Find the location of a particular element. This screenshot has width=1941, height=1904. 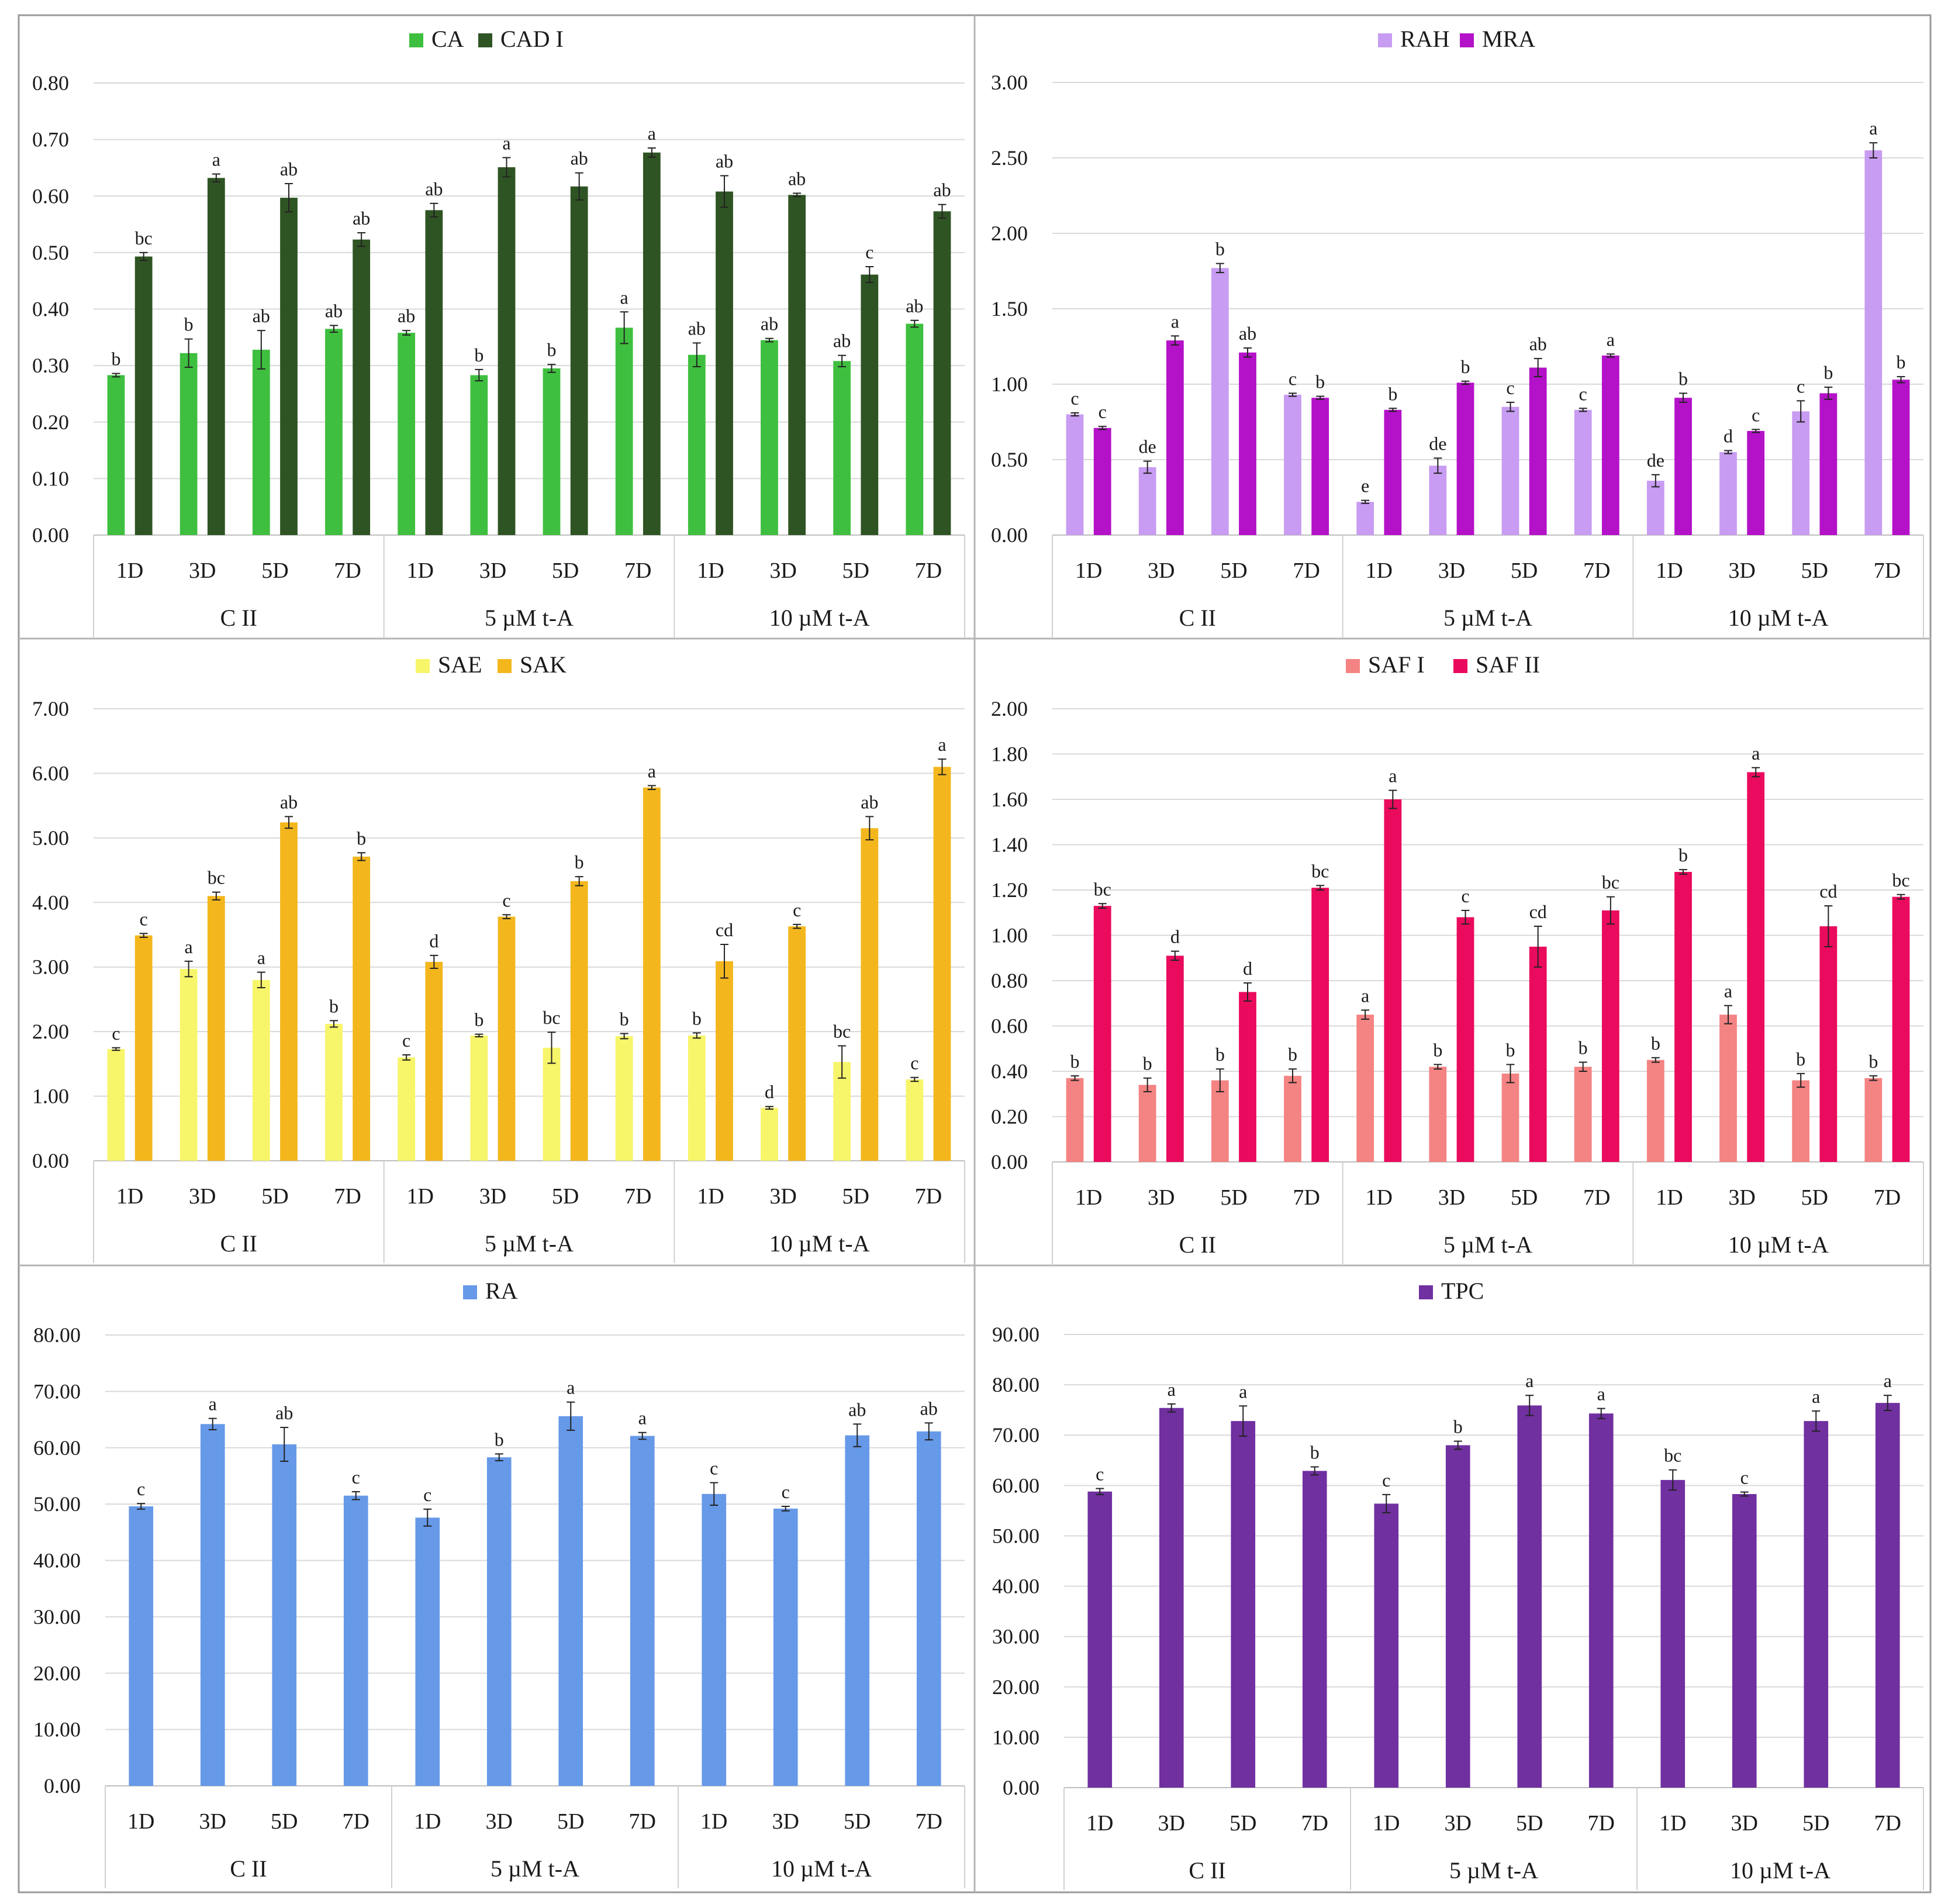

x-group-label: C II is located at coordinates (238, 1243).